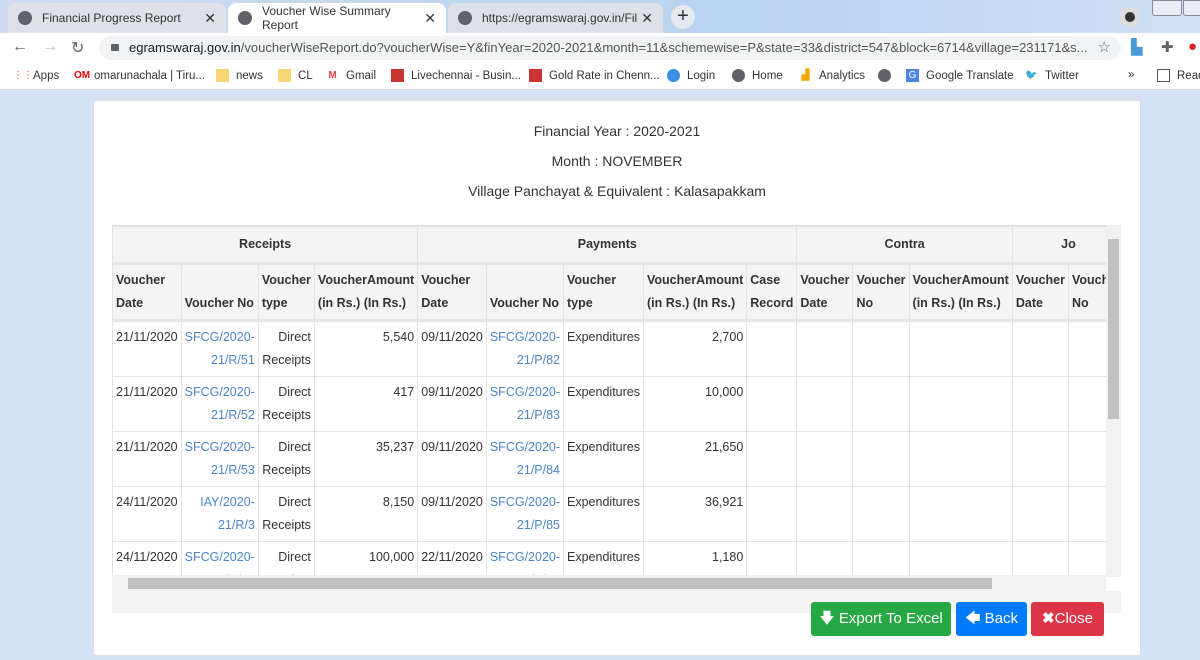 This screenshot has width=1200, height=660. I want to click on star-icon: ☆, so click(1104, 47).